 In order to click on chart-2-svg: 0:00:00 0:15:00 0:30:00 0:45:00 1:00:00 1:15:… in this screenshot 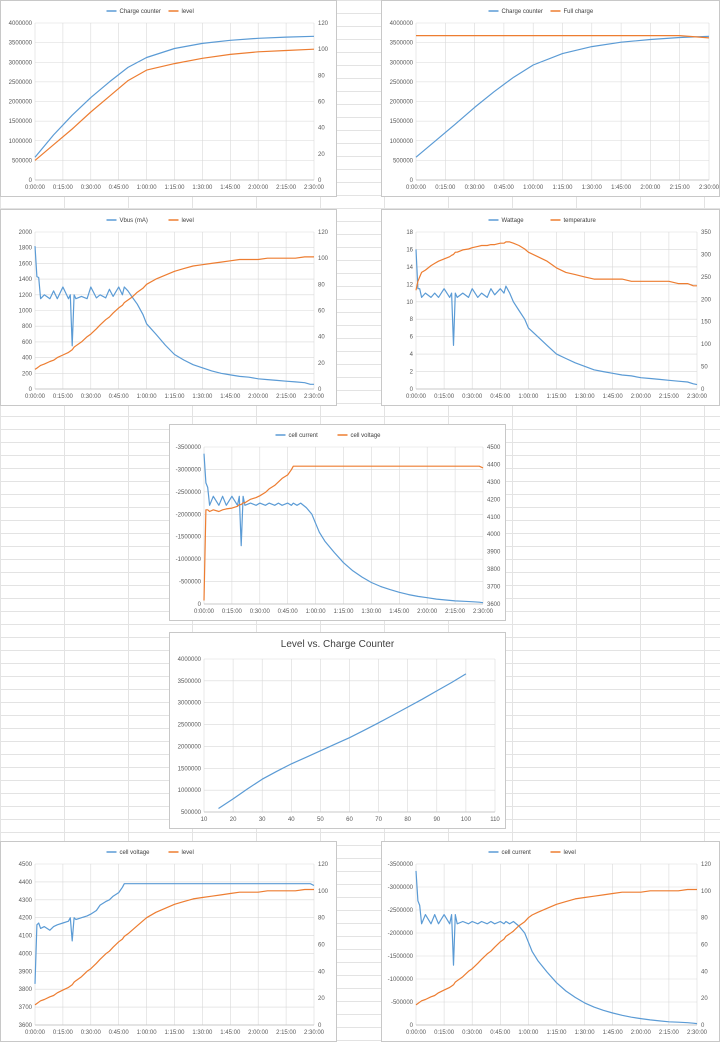, I will do `click(554, 100)`.